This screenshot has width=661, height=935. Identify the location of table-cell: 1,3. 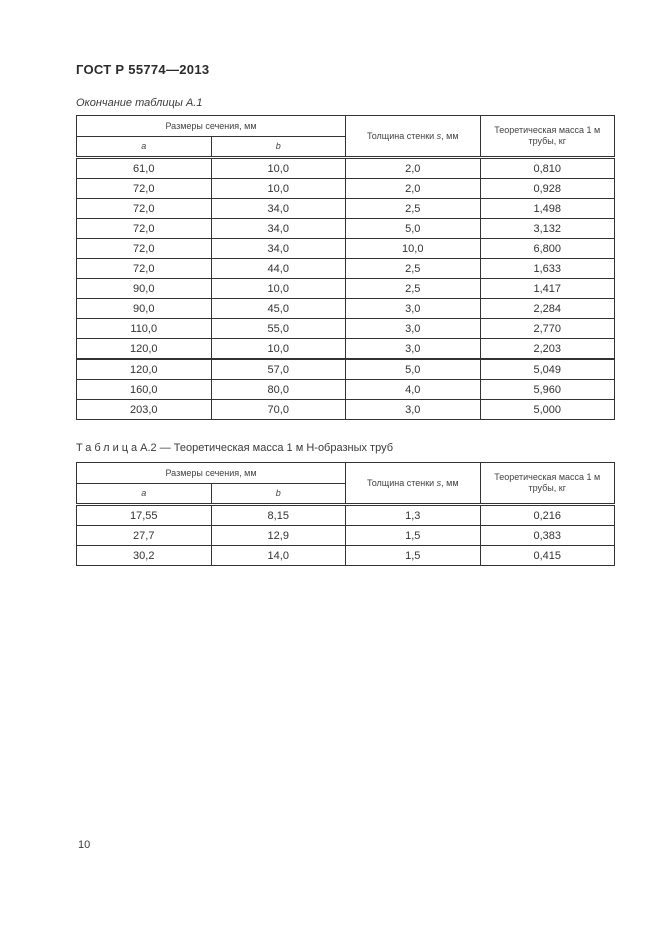
(413, 515).